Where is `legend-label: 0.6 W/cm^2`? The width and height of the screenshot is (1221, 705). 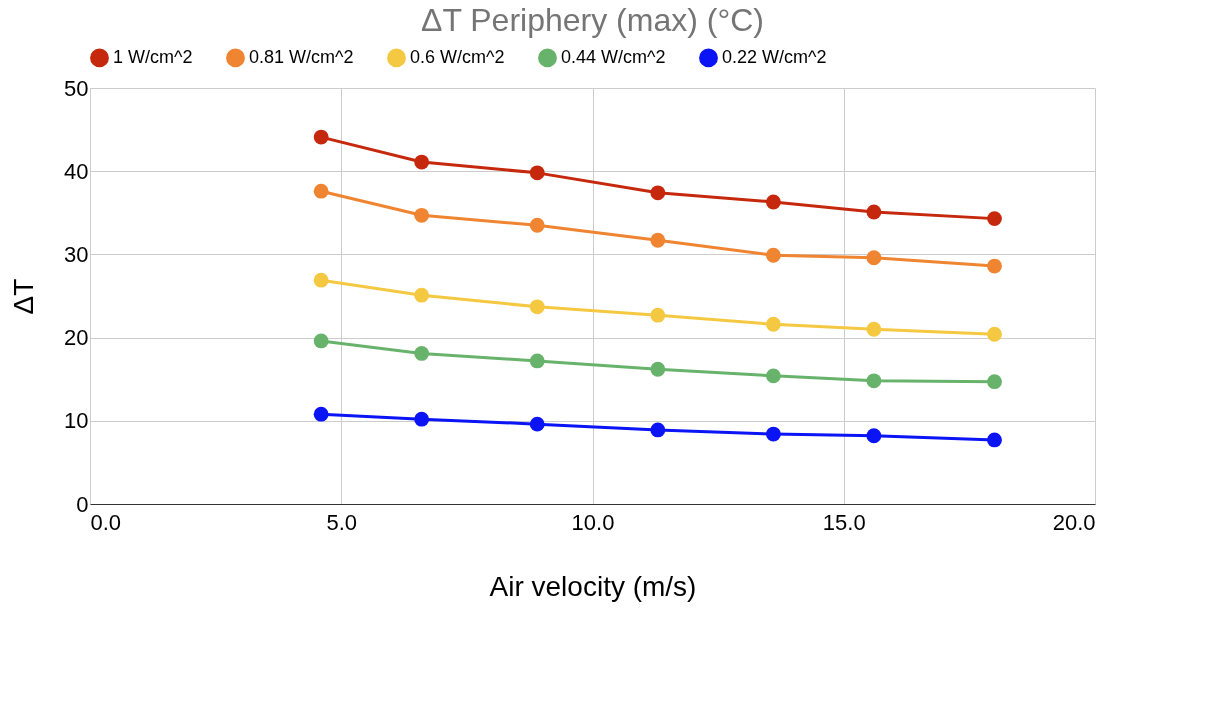 legend-label: 0.6 W/cm^2 is located at coordinates (457, 56).